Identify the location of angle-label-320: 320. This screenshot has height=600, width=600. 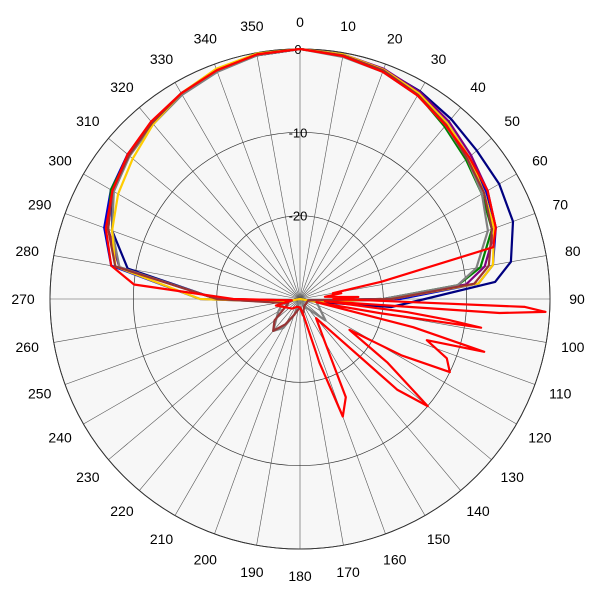
(122, 87).